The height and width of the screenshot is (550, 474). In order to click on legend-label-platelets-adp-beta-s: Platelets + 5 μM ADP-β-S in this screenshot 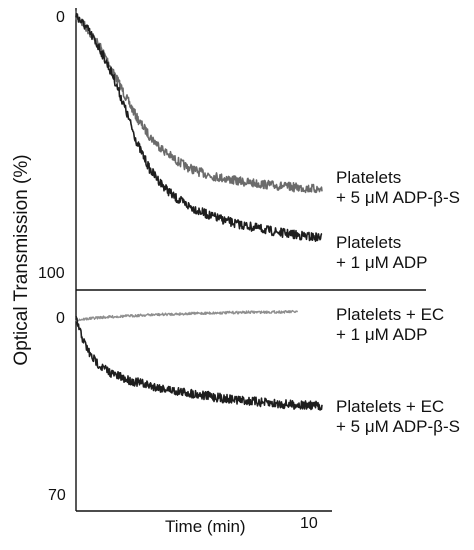, I will do `click(398, 188)`.